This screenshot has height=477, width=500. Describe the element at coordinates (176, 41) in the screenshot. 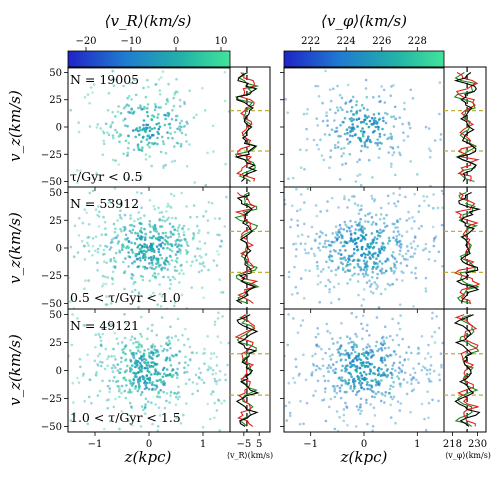

I see `colorbar-tick-label: 0` at that location.